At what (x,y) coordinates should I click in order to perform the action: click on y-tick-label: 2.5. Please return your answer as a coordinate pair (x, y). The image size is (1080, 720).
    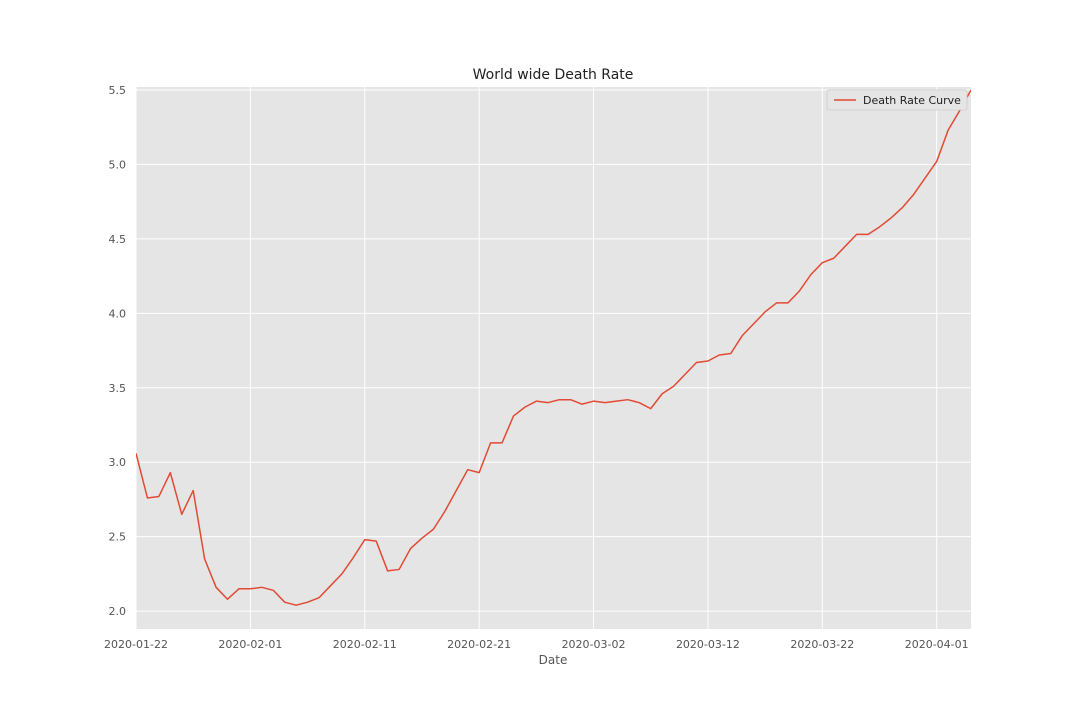
    Looking at the image, I should click on (118, 537).